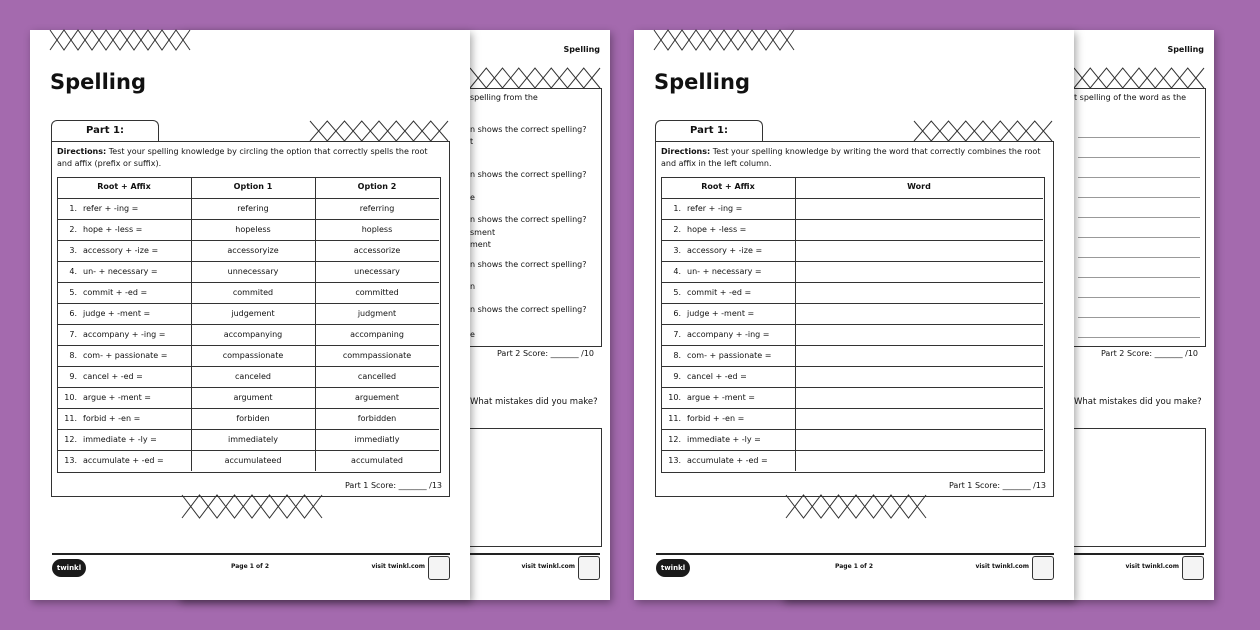  What do you see at coordinates (674, 397) in the screenshot?
I see `row-number: 10.` at bounding box center [674, 397].